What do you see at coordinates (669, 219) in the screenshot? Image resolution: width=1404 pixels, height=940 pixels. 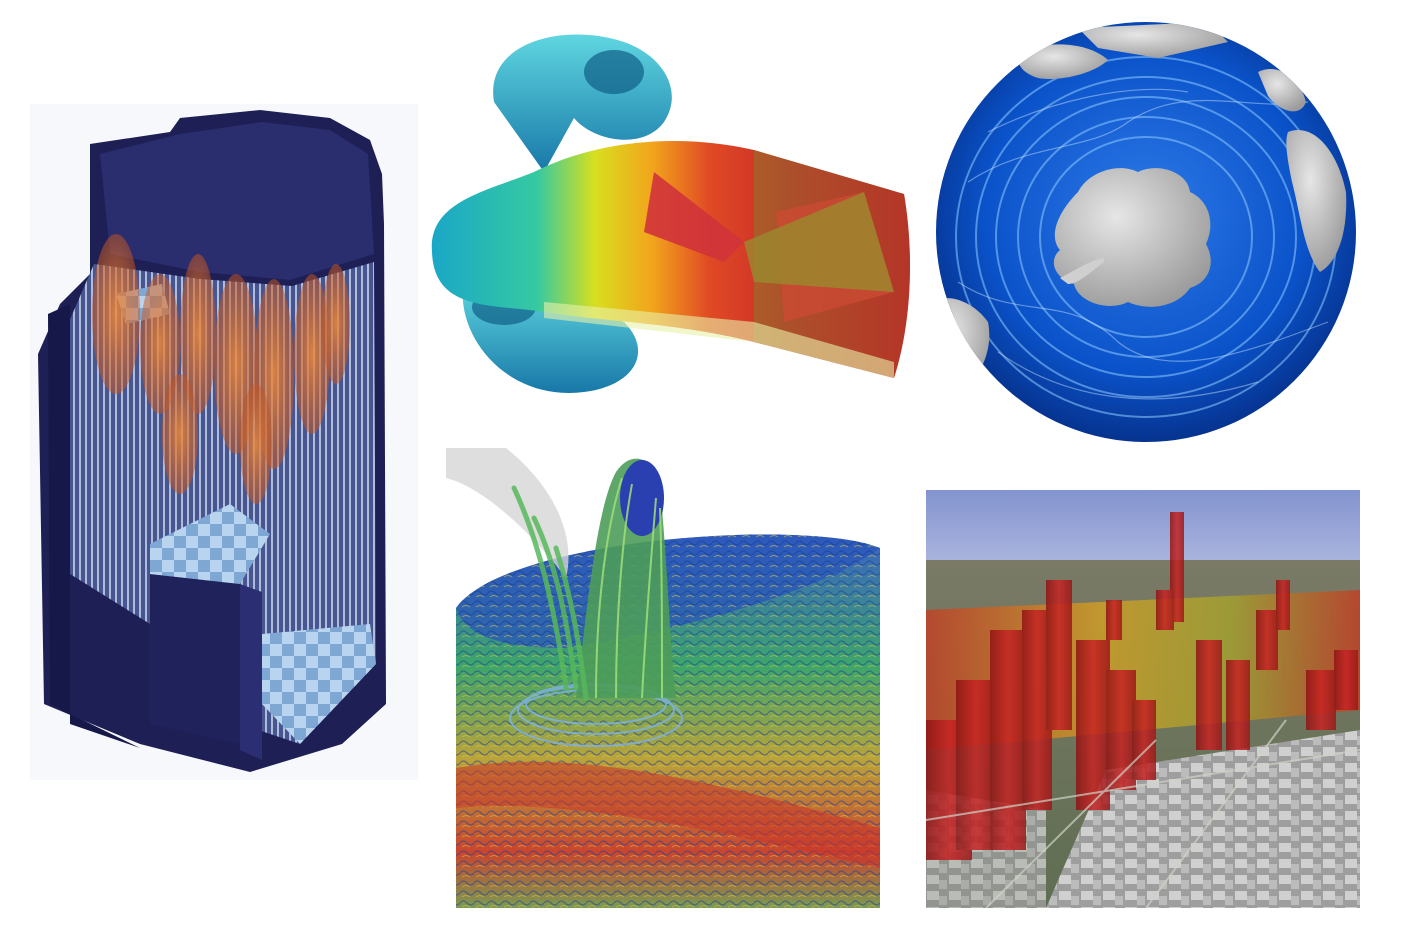 I see `duct-flow-visualization` at bounding box center [669, 219].